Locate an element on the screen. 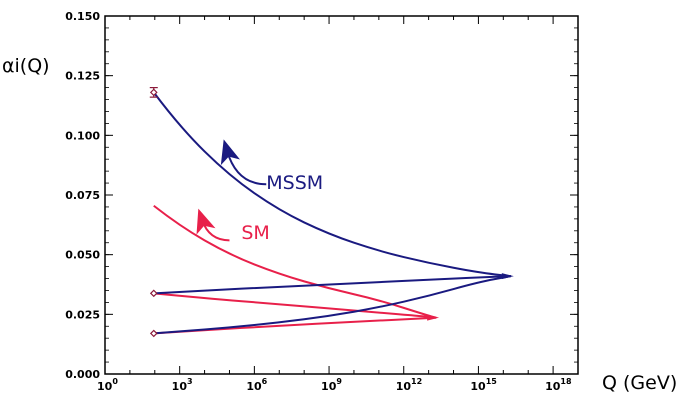 The width and height of the screenshot is (692, 416). x-tick-label: 10³ is located at coordinates (182, 385).